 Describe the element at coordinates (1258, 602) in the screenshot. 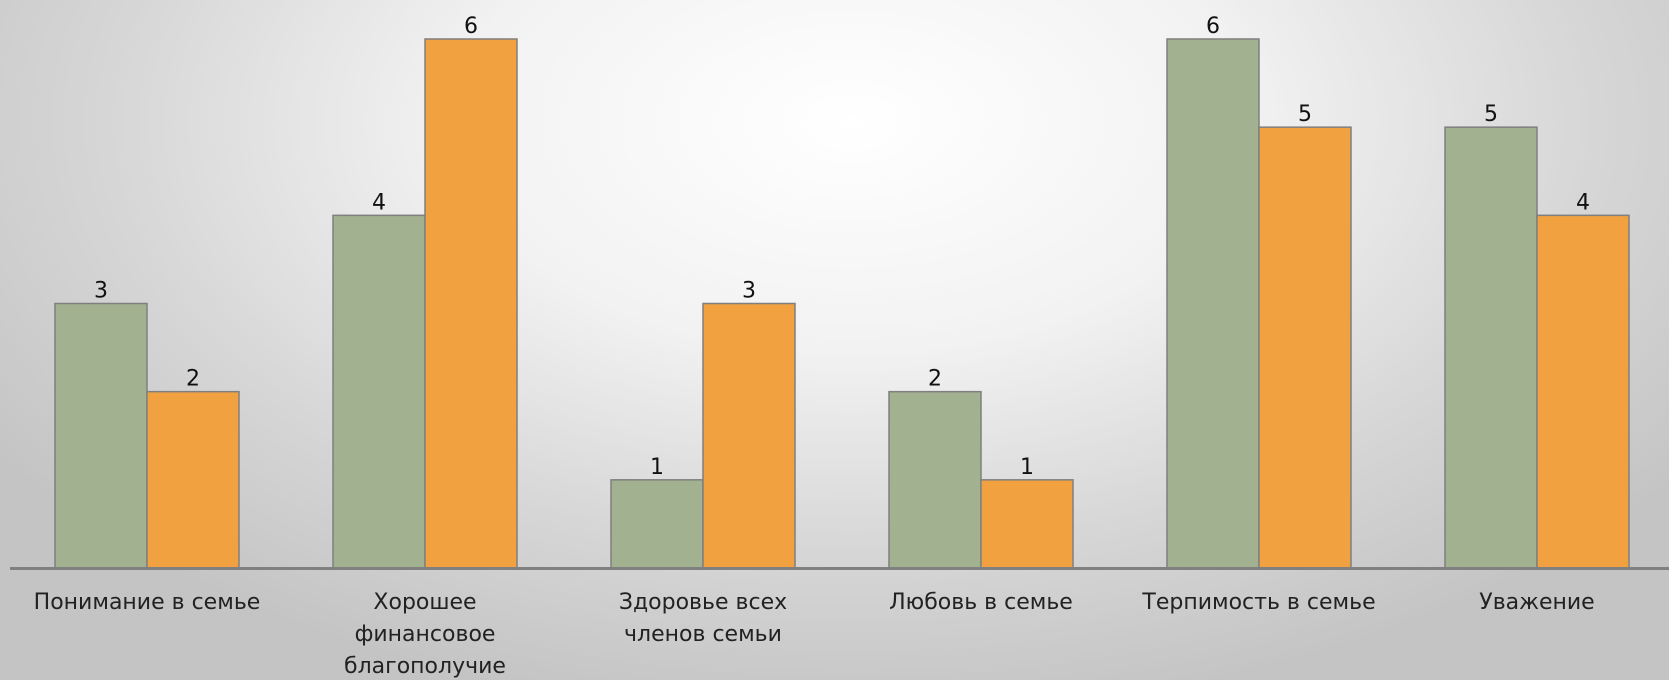

I see `category-label: Терпимость в семье` at that location.